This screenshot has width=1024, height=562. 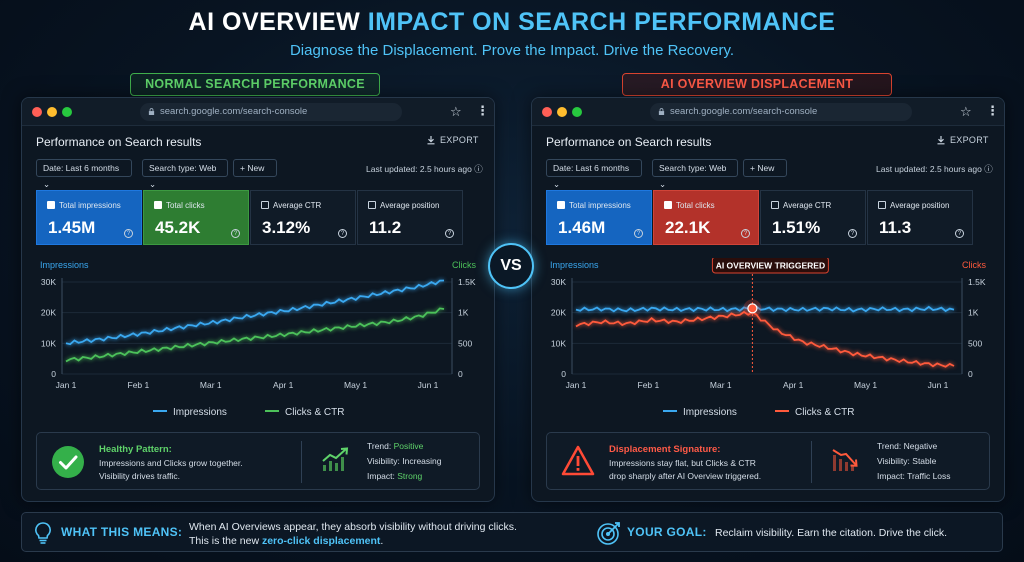 What do you see at coordinates (225, 541) in the screenshot?
I see `line-2-text: This is the new` at bounding box center [225, 541].